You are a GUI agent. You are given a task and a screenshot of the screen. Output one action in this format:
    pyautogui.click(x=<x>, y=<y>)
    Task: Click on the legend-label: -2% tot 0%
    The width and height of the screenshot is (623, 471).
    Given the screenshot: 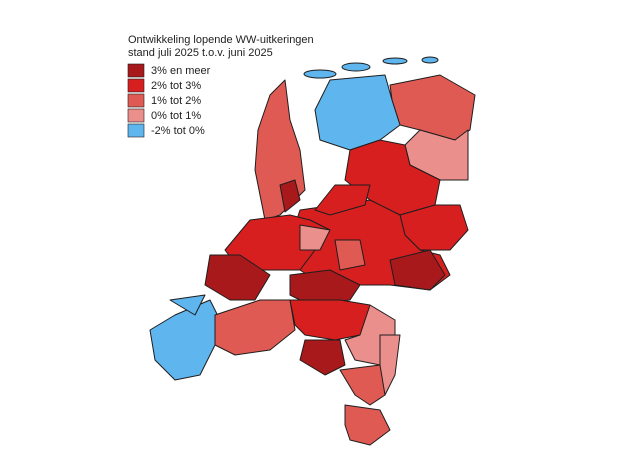 What is the action you would take?
    pyautogui.click(x=178, y=131)
    